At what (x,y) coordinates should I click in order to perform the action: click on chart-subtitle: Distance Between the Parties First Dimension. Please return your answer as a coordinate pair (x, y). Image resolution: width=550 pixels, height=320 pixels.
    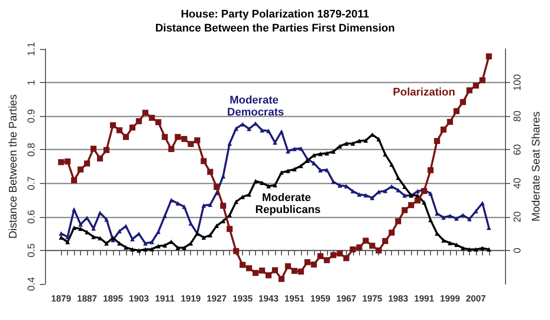
    Looking at the image, I should click on (275, 28).